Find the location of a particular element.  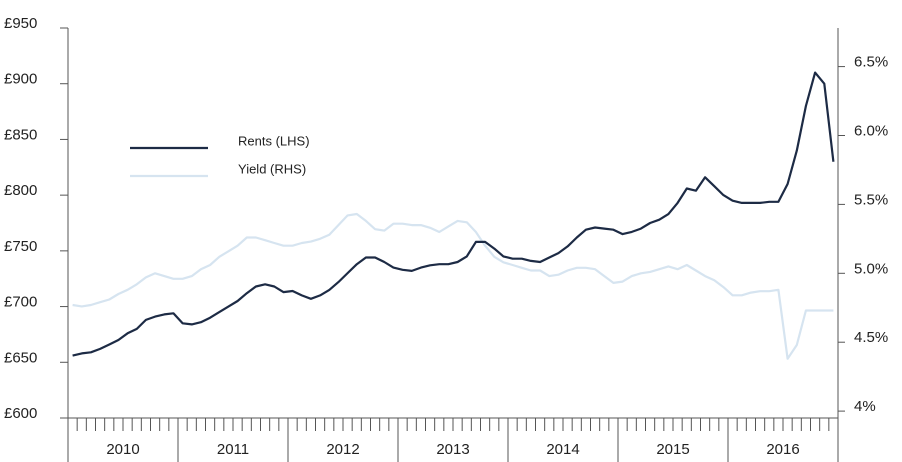

y-tick-label: £750 is located at coordinates (20, 246).